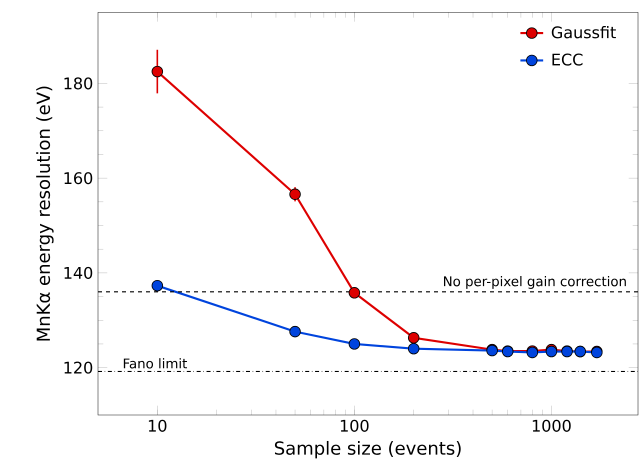 The image size is (639, 476). I want to click on x-tick-label: 100, so click(354, 426).